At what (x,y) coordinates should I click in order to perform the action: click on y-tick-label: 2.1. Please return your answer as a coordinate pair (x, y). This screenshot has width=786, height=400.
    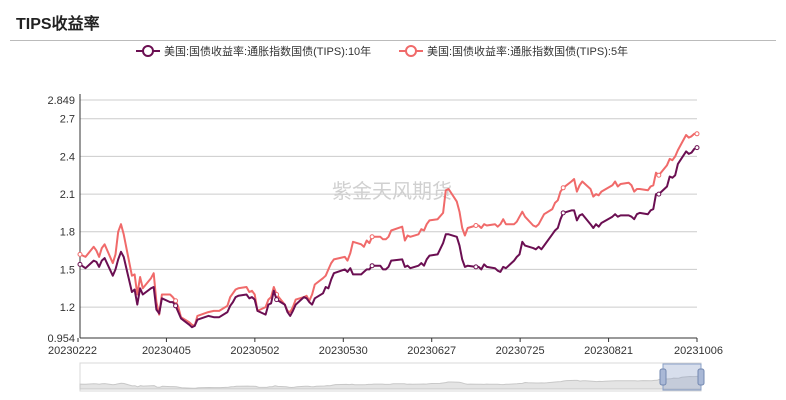
    Looking at the image, I should click on (67, 195).